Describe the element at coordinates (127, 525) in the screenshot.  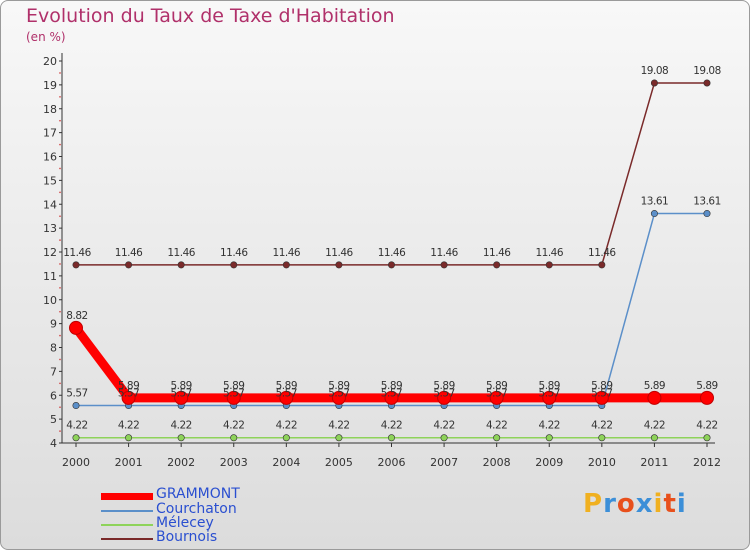
I see `legend-swatch-melecey` at that location.